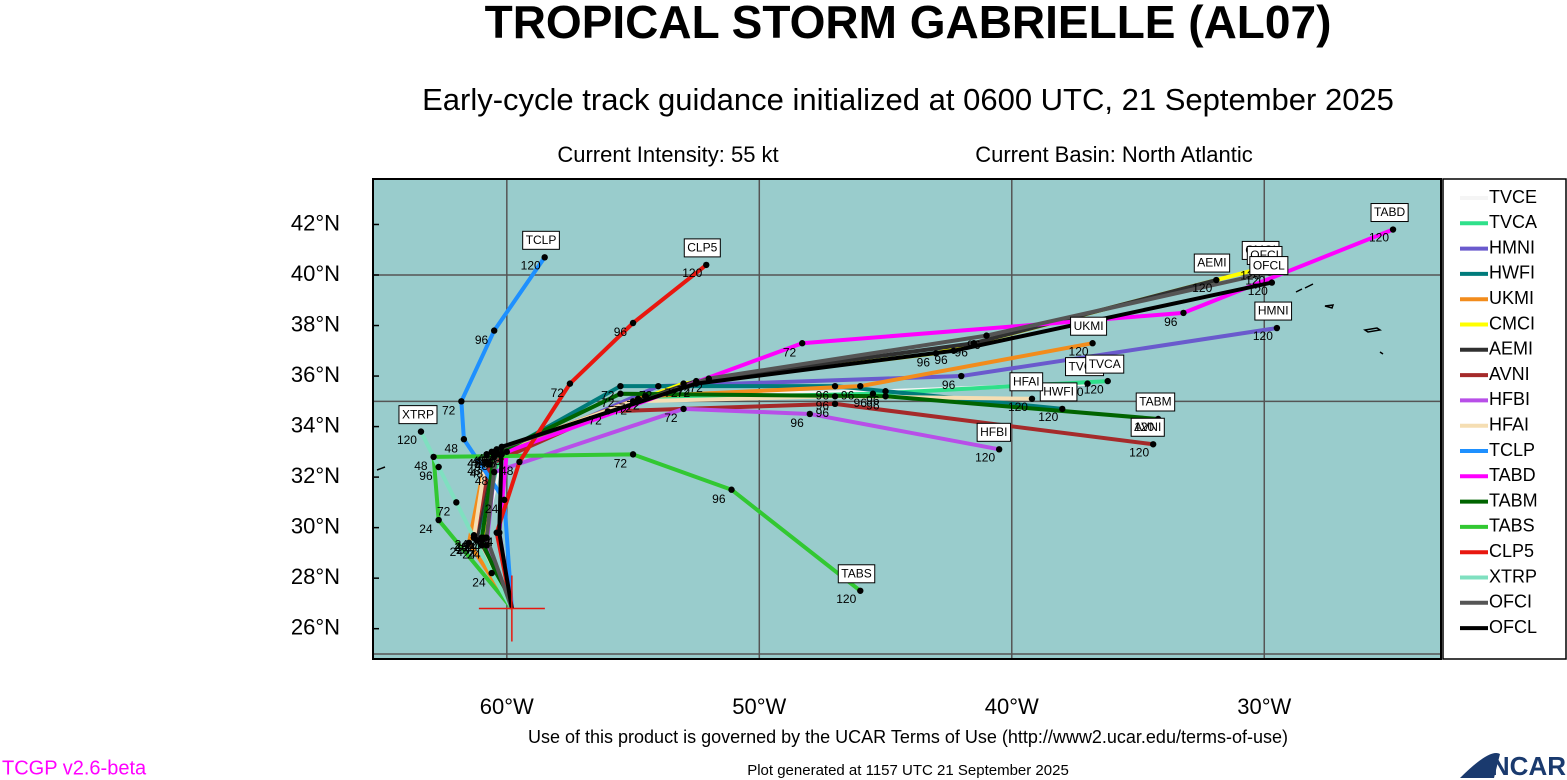  What do you see at coordinates (856, 573) in the screenshot?
I see `track-name: TABS` at bounding box center [856, 573].